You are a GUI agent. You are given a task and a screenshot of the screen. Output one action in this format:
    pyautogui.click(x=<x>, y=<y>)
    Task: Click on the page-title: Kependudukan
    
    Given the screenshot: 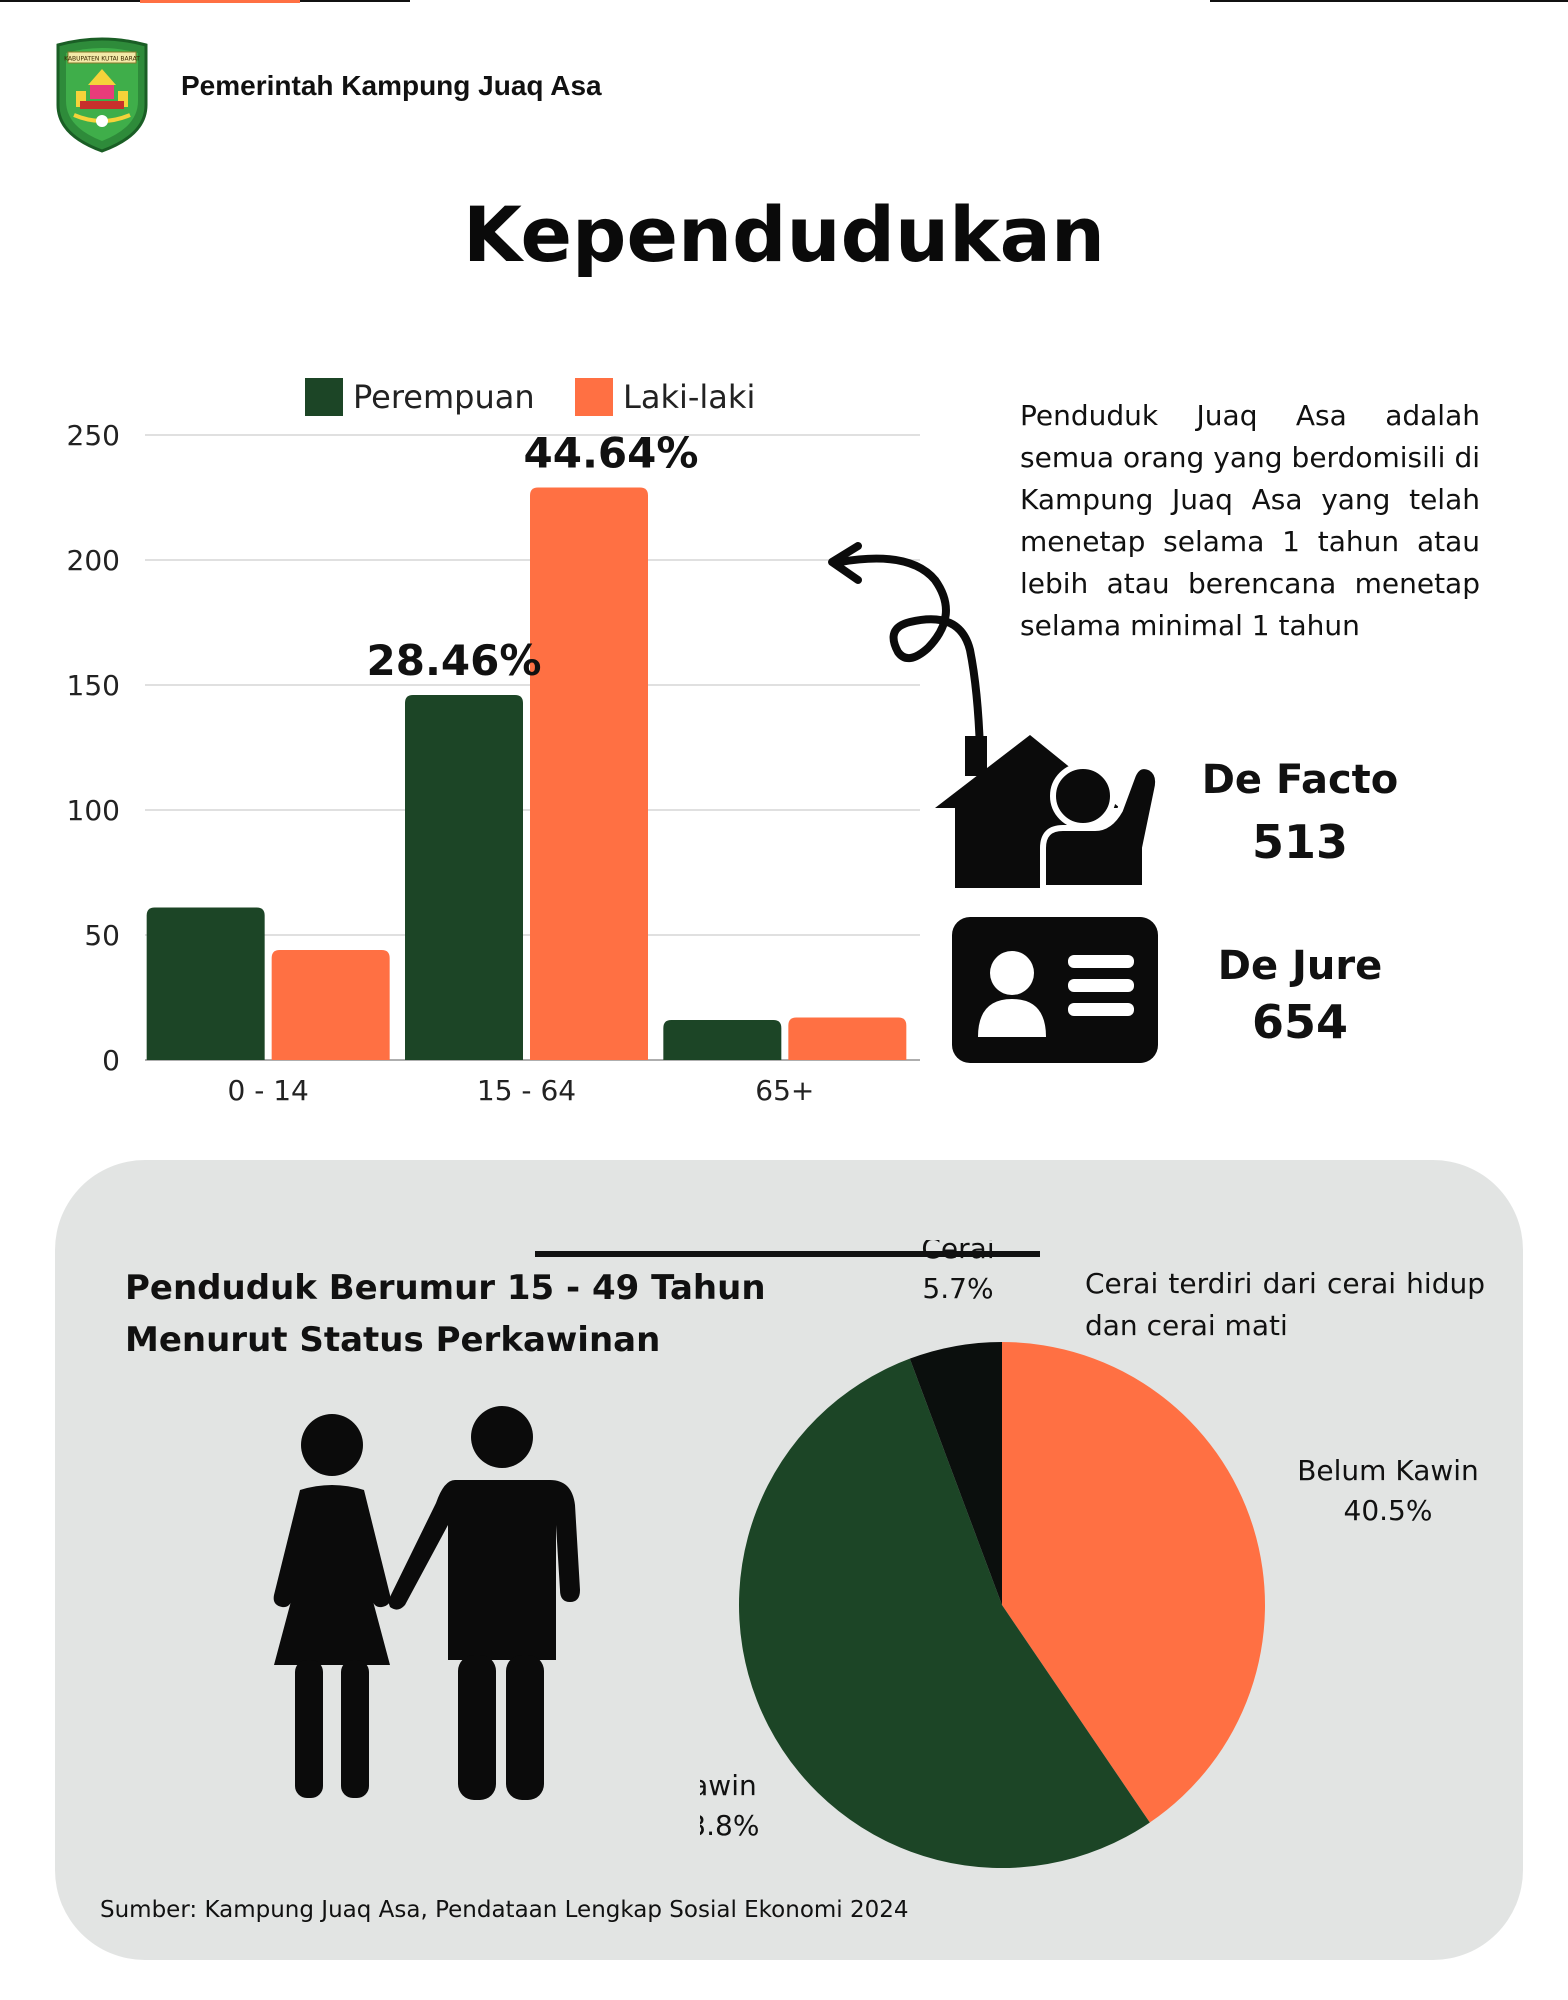 What is the action you would take?
    pyautogui.click(x=784, y=234)
    